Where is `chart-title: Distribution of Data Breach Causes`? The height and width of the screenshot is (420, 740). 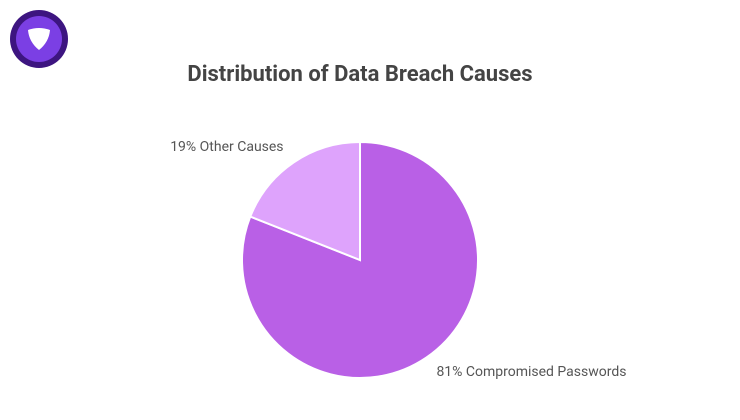 chart-title: Distribution of Data Breach Causes is located at coordinates (359, 74).